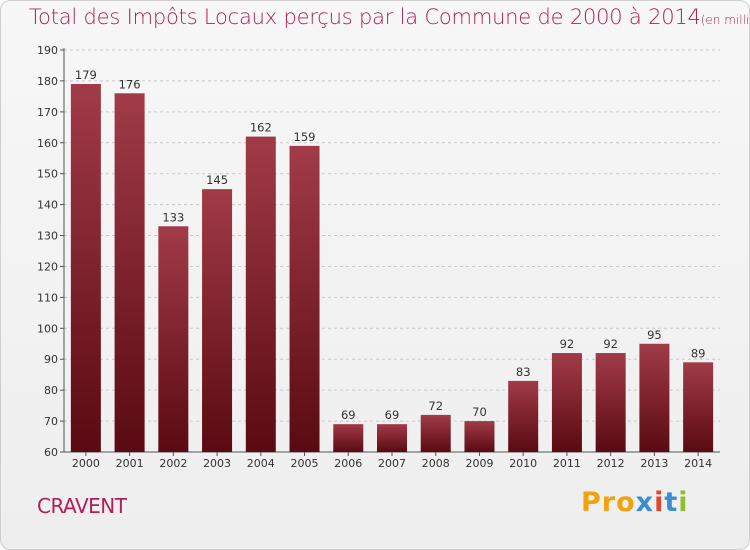 The height and width of the screenshot is (550, 750). I want to click on y-tick-label: 170, so click(47, 112).